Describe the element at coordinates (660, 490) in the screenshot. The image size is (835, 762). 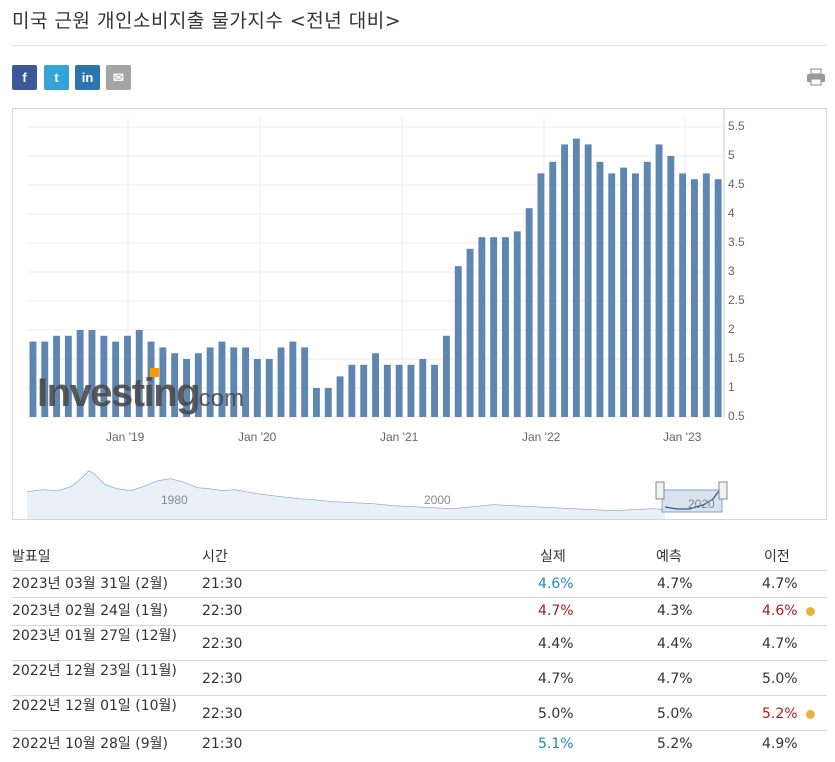
I see `navigator-handle-left` at that location.